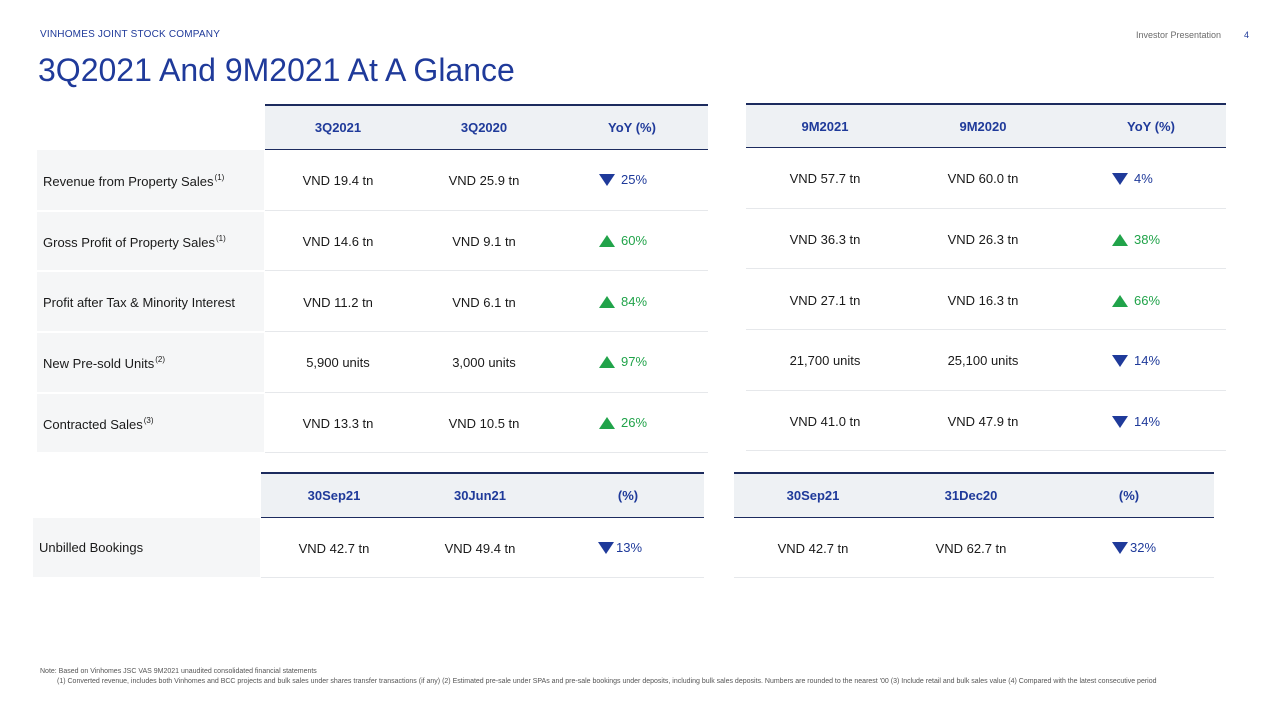  Describe the element at coordinates (983, 300) in the screenshot. I see `value-9m2020: VND 16.3 tn` at that location.